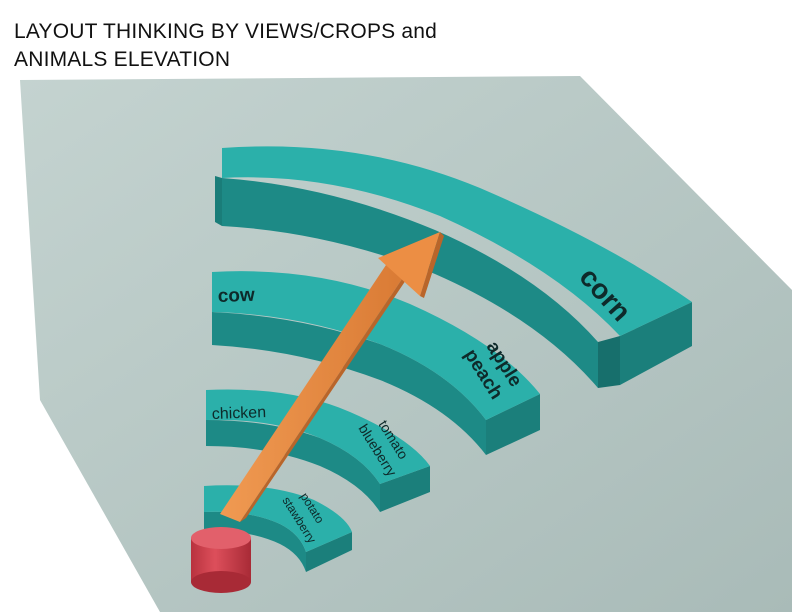 This screenshot has width=792, height=612. Describe the element at coordinates (122, 59) in the screenshot. I see `title-line-2: ANIMALS ELEVATION` at that location.